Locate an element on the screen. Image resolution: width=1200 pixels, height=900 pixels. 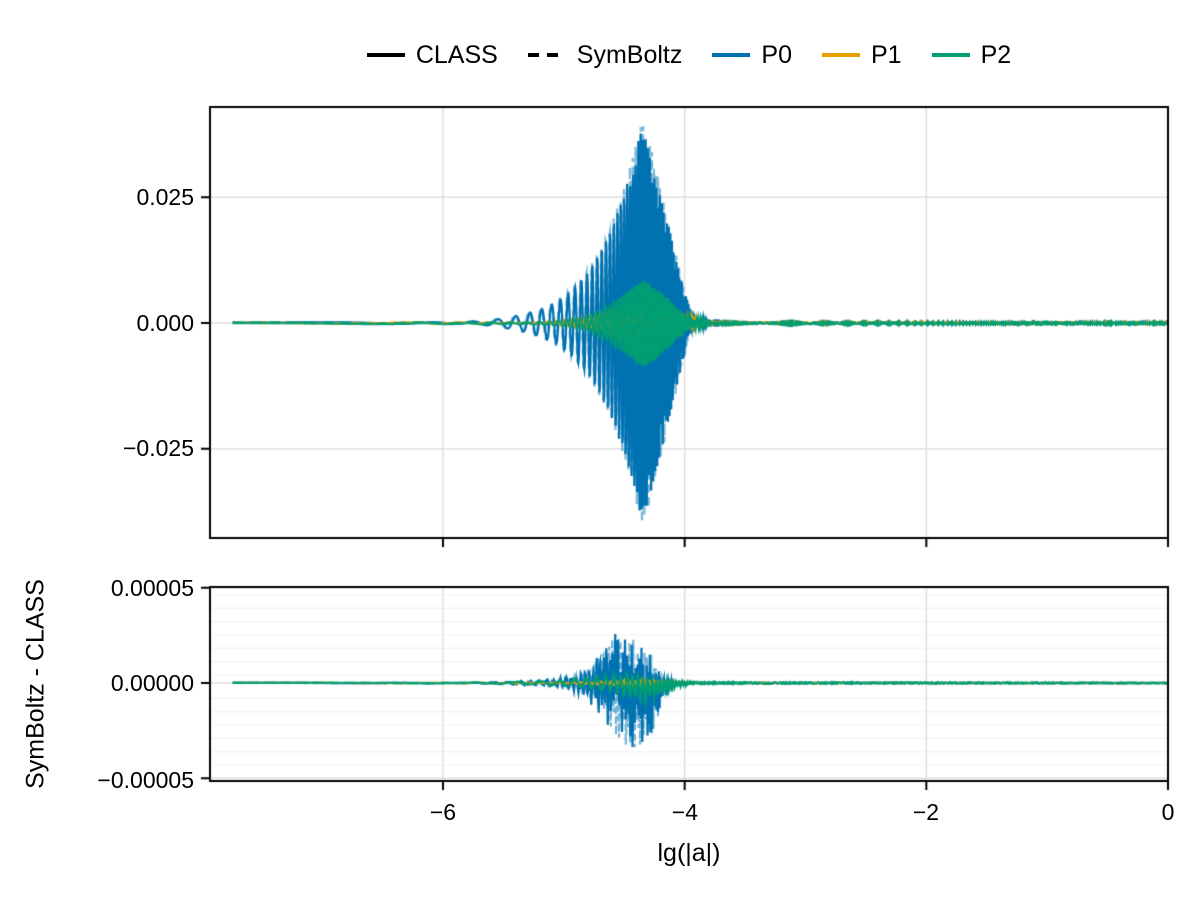
xtick-0: −6 is located at coordinates (443, 812).